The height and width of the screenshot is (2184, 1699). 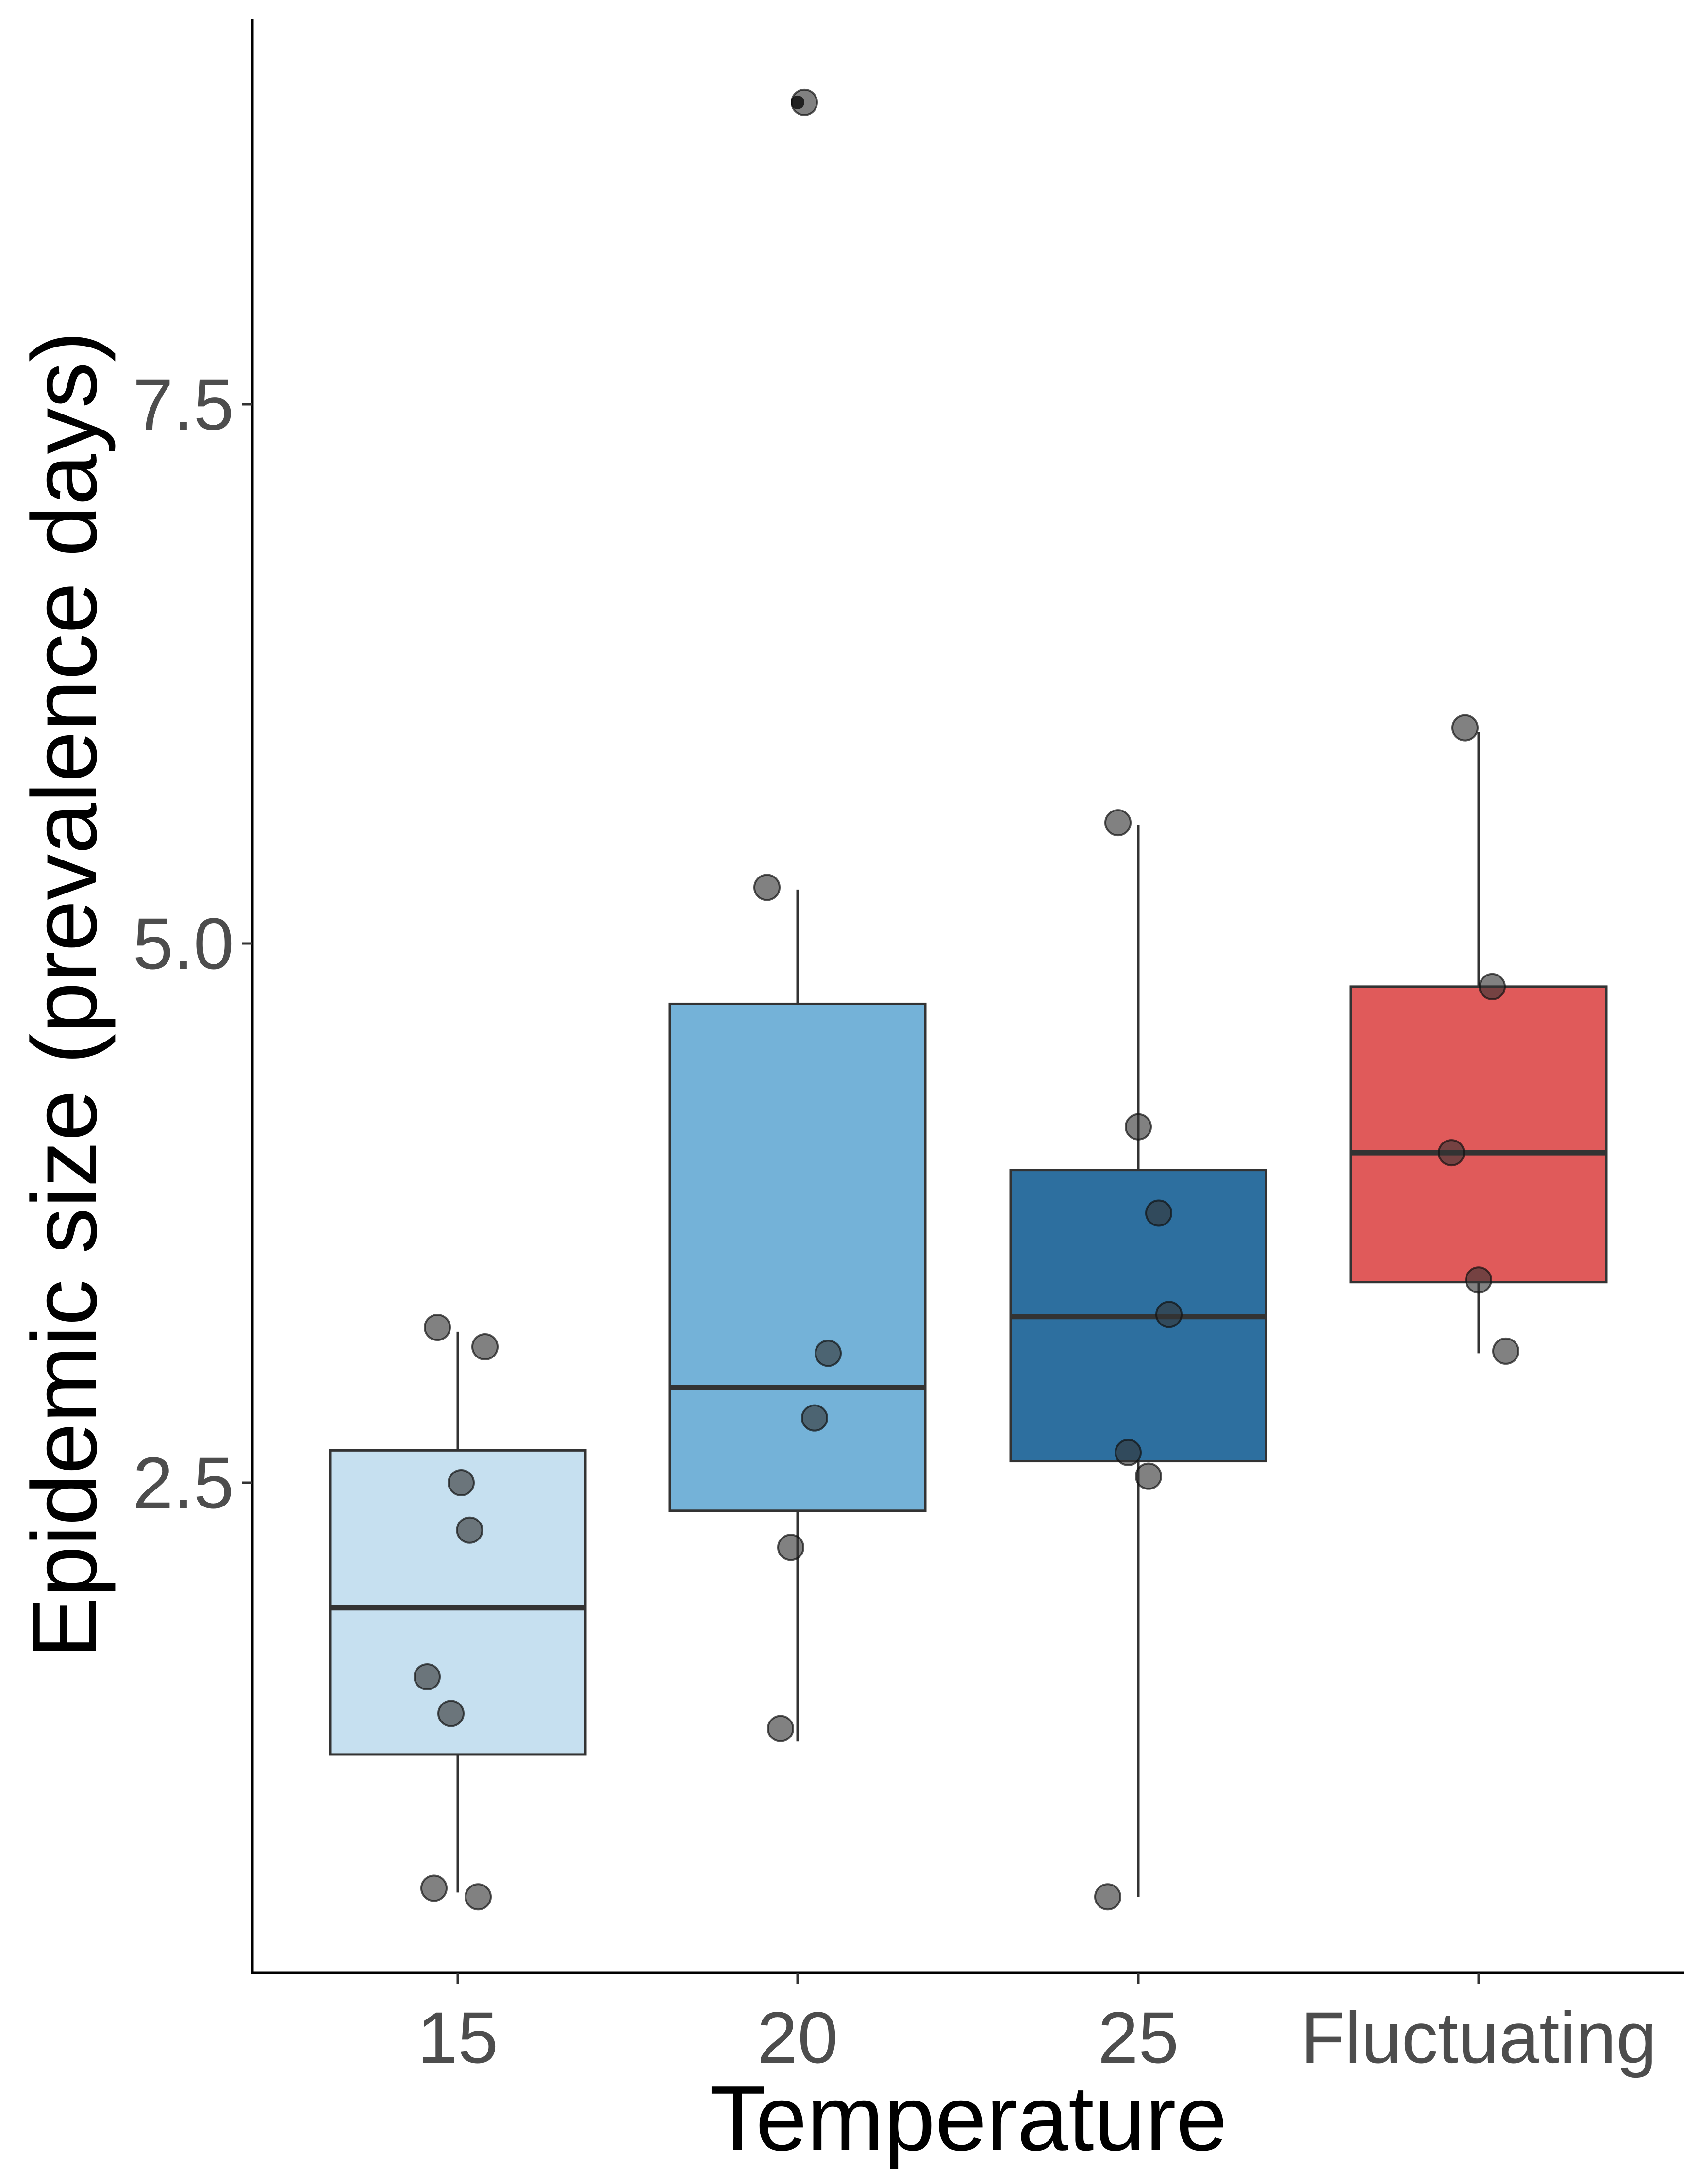 I want to click on x-tick-label: 20, so click(x=797, y=2037).